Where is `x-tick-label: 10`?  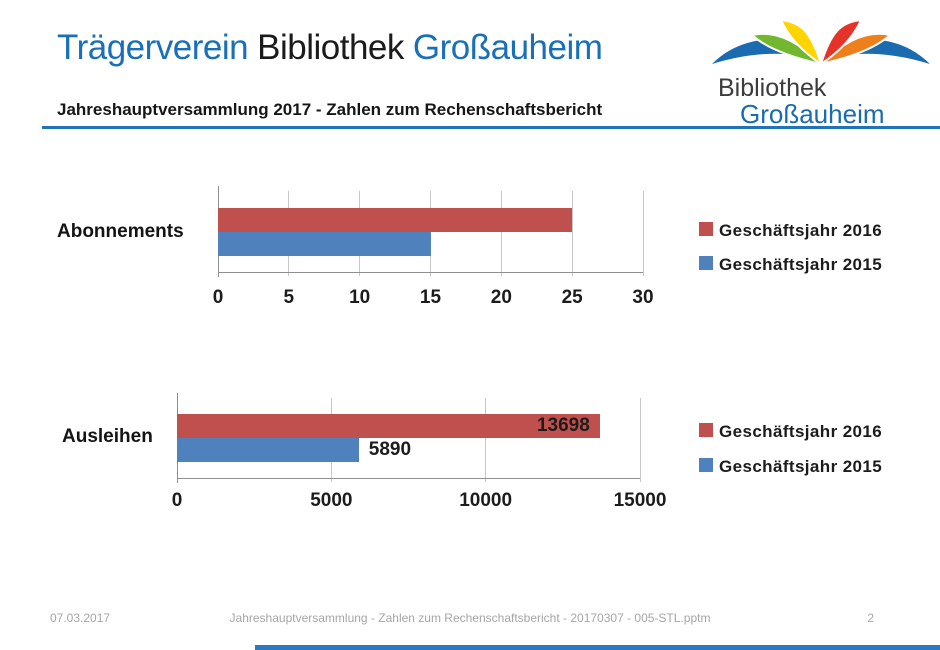
x-tick-label: 10 is located at coordinates (360, 297).